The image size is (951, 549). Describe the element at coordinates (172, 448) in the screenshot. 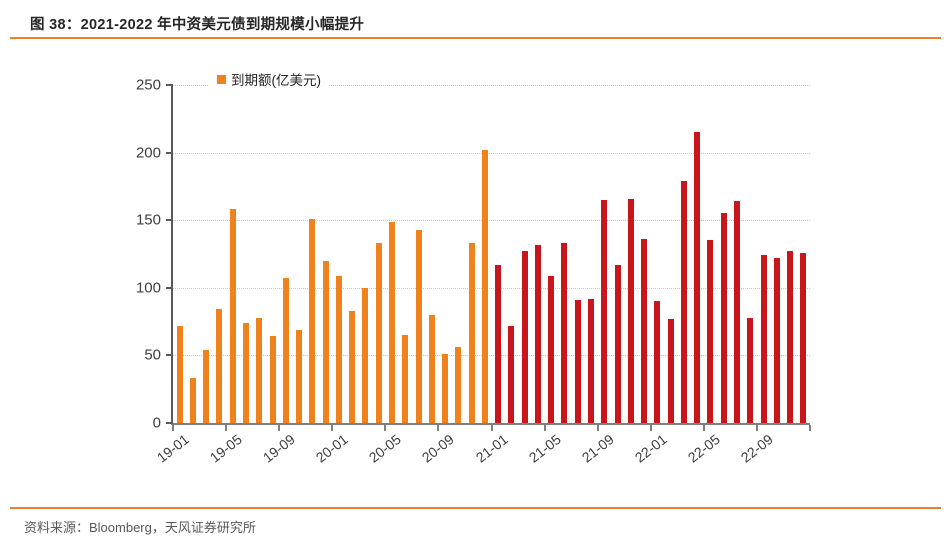

I see `x-axis-label-19-01: 19-01` at that location.